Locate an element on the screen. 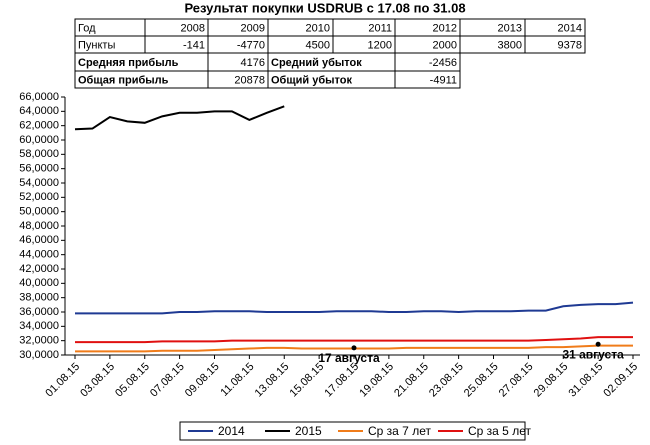 The image size is (650, 445). table-text: 4500 is located at coordinates (318, 45).